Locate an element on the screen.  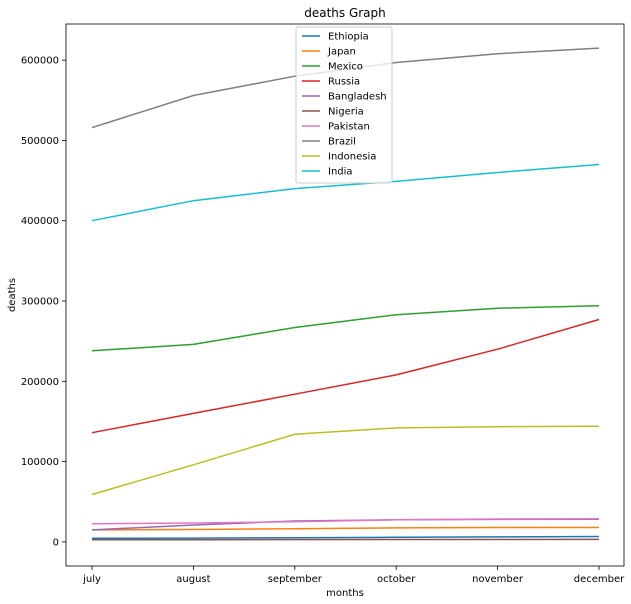
y-axis-ticks: 0 100000 200000 300000 400000 500000 600000 is located at coordinates (43, 302).